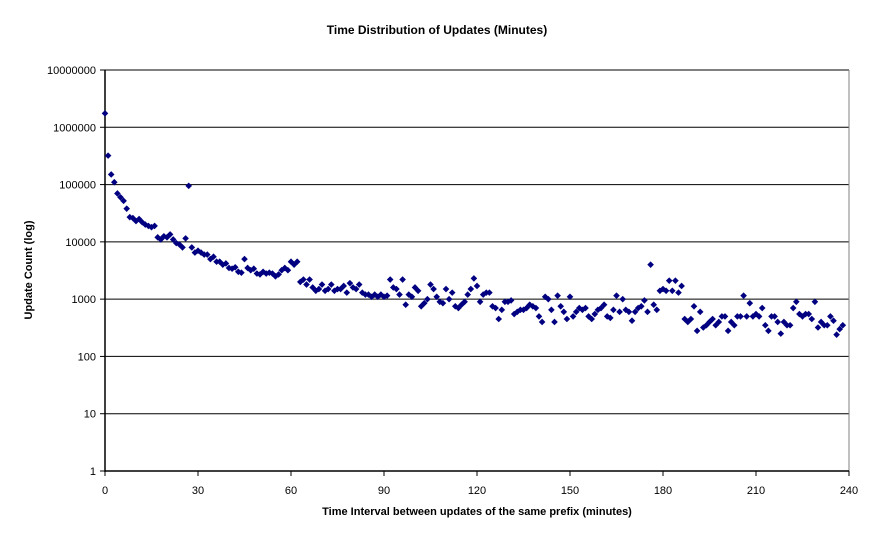 The width and height of the screenshot is (875, 538). Describe the element at coordinates (71, 71) in the screenshot. I see `y-tick-label: 10000000` at that location.